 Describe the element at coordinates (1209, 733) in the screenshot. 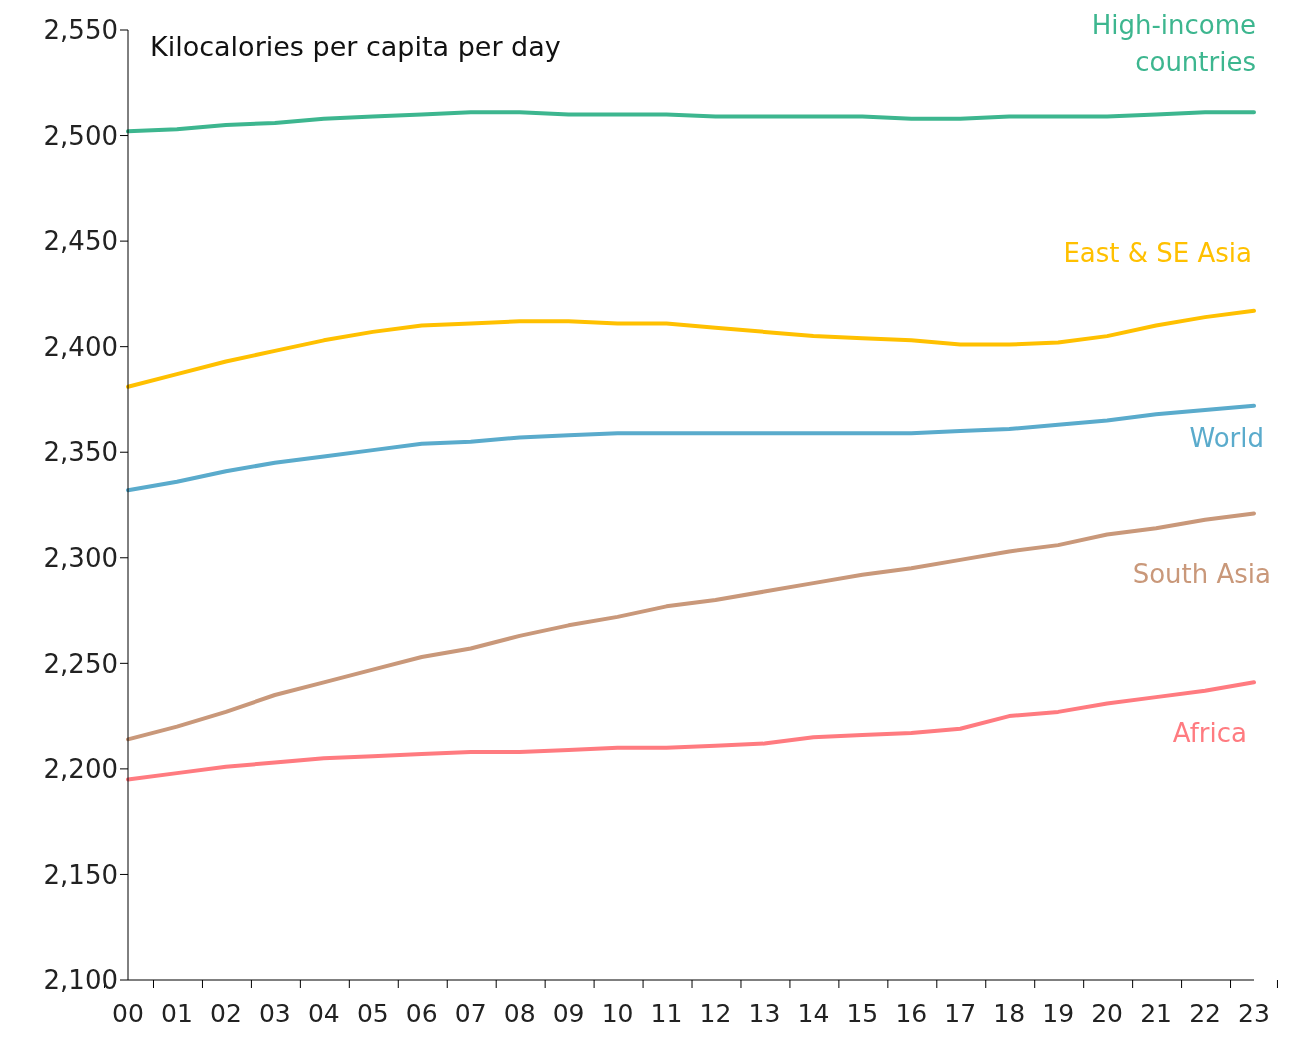

I see `series-label: Africa` at that location.